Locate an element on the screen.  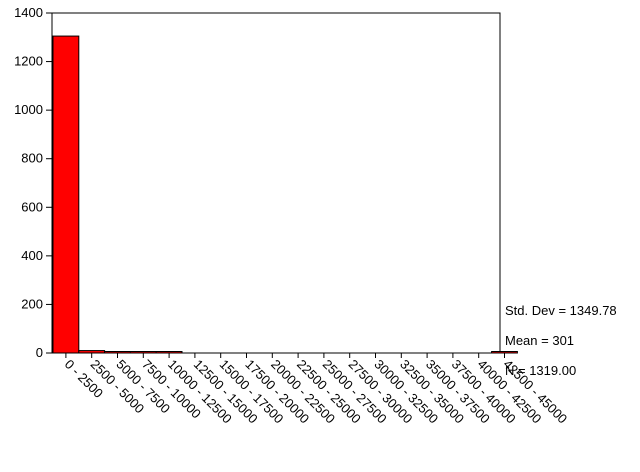
y-tick-label-1: 200 is located at coordinates (32, 303).